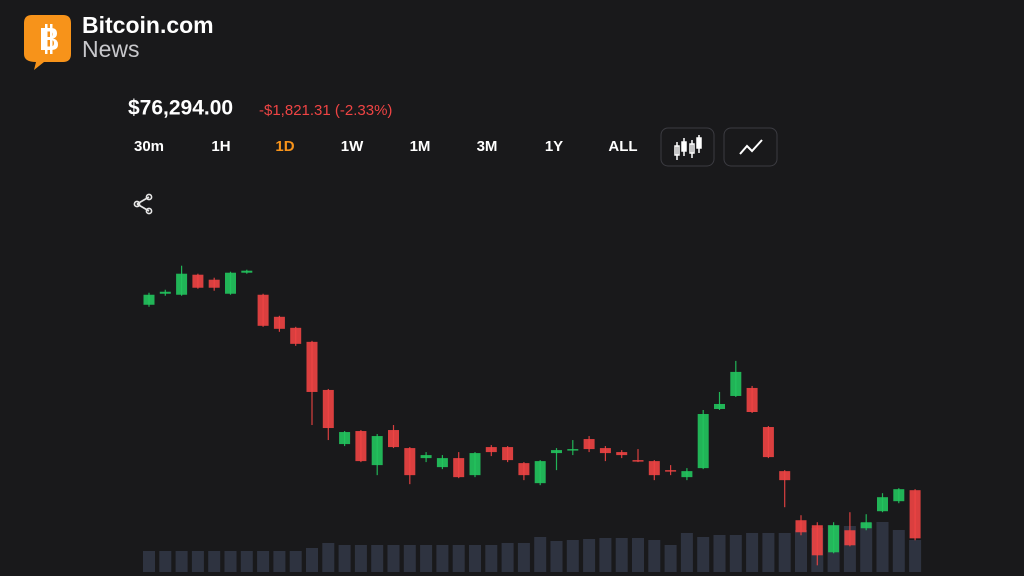 This screenshot has height=576, width=1024. I want to click on candle-icon, so click(688, 147).